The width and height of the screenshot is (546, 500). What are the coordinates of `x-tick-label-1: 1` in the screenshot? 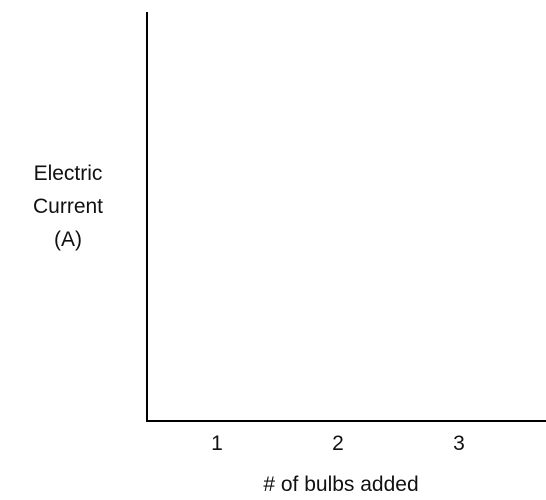 It's located at (217, 443).